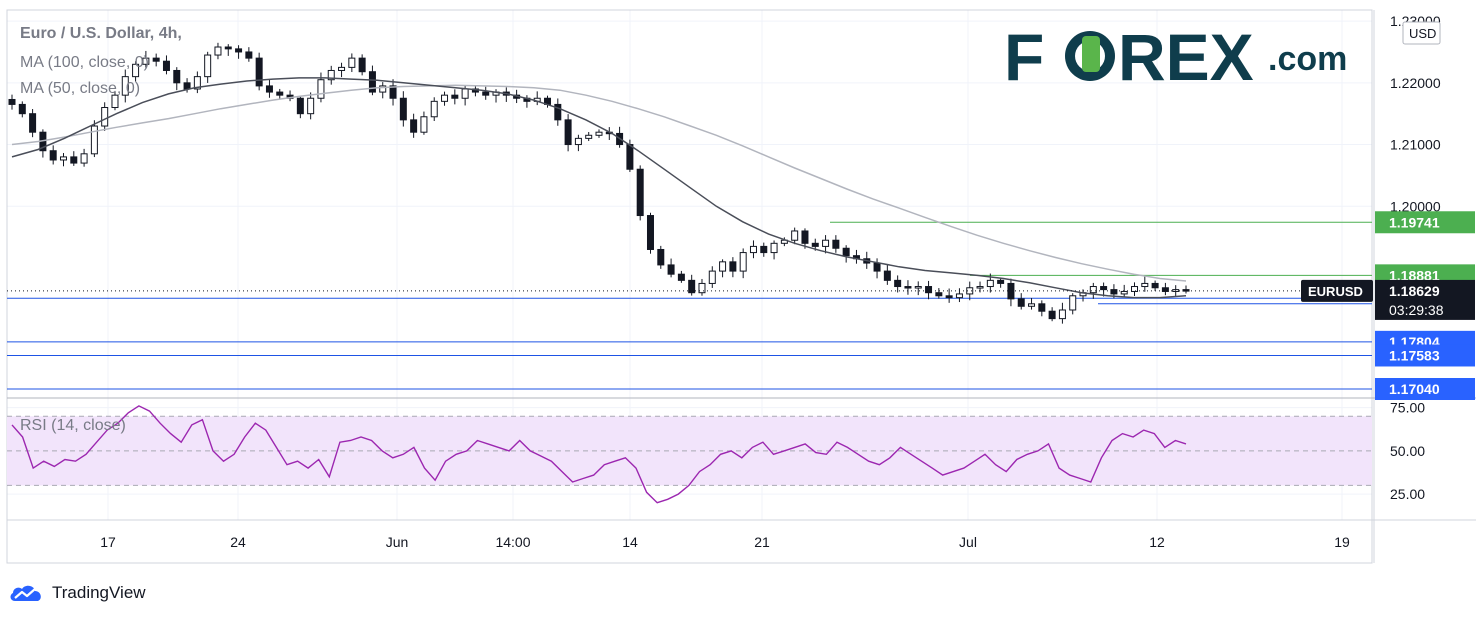 The width and height of the screenshot is (1478, 624). Describe the element at coordinates (1415, 206) in the screenshot. I see `price-tick-label: 1.20000` at that location.